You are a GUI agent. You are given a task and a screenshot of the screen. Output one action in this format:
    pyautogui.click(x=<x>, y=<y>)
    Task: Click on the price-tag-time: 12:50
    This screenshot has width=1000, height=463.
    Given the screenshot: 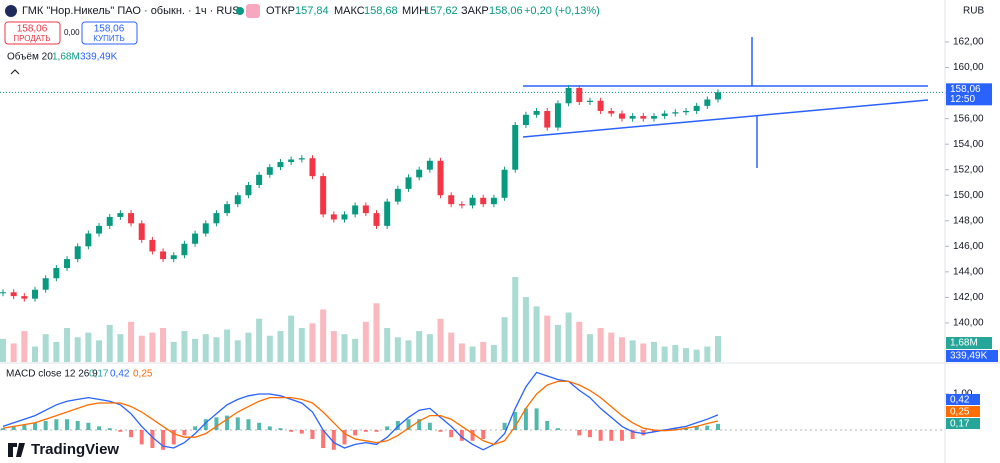 What is the action you would take?
    pyautogui.click(x=962, y=99)
    